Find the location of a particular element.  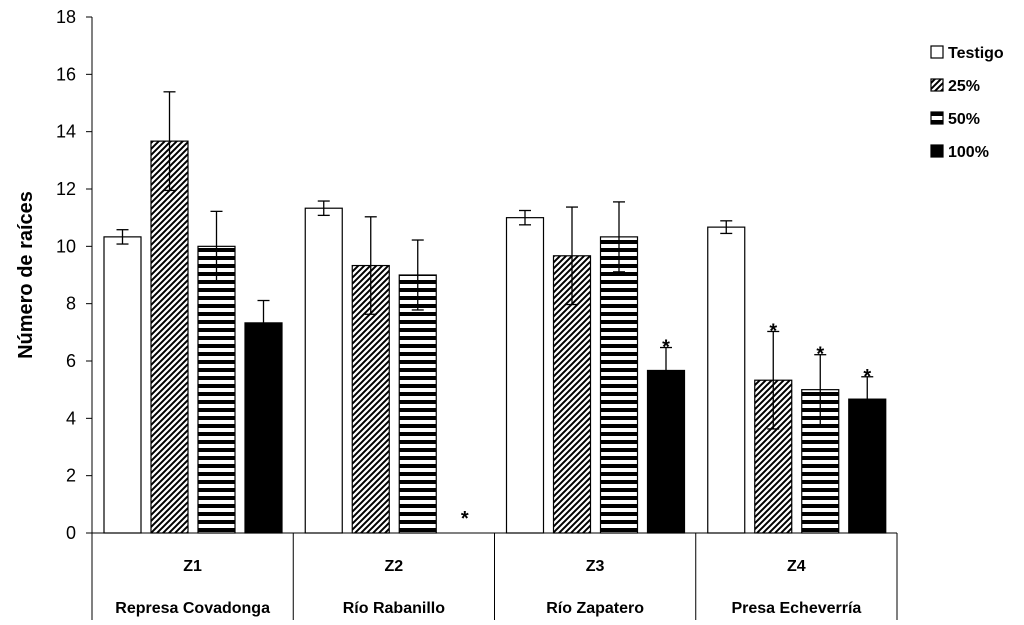

category-code: Z4 is located at coordinates (796, 566).